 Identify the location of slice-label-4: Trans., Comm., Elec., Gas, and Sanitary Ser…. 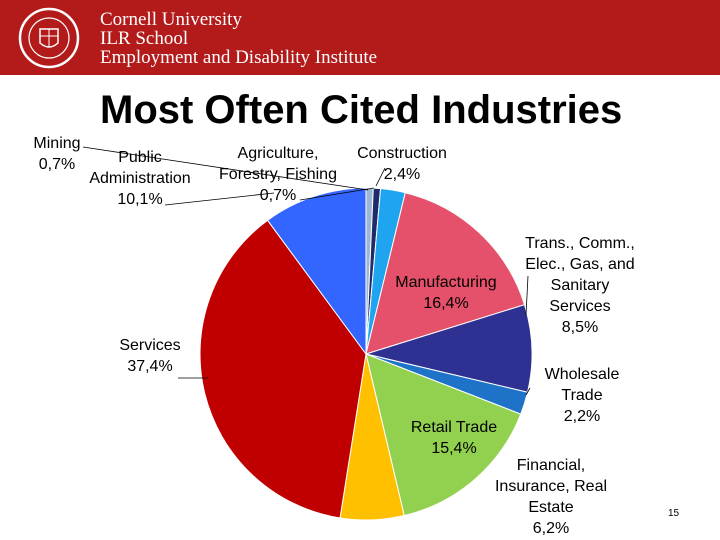
(580, 285).